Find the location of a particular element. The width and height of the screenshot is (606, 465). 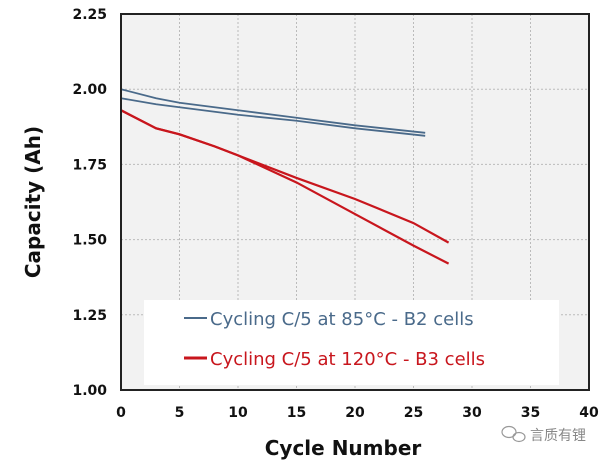

y-tick-label: 1.25 is located at coordinates (89, 316).